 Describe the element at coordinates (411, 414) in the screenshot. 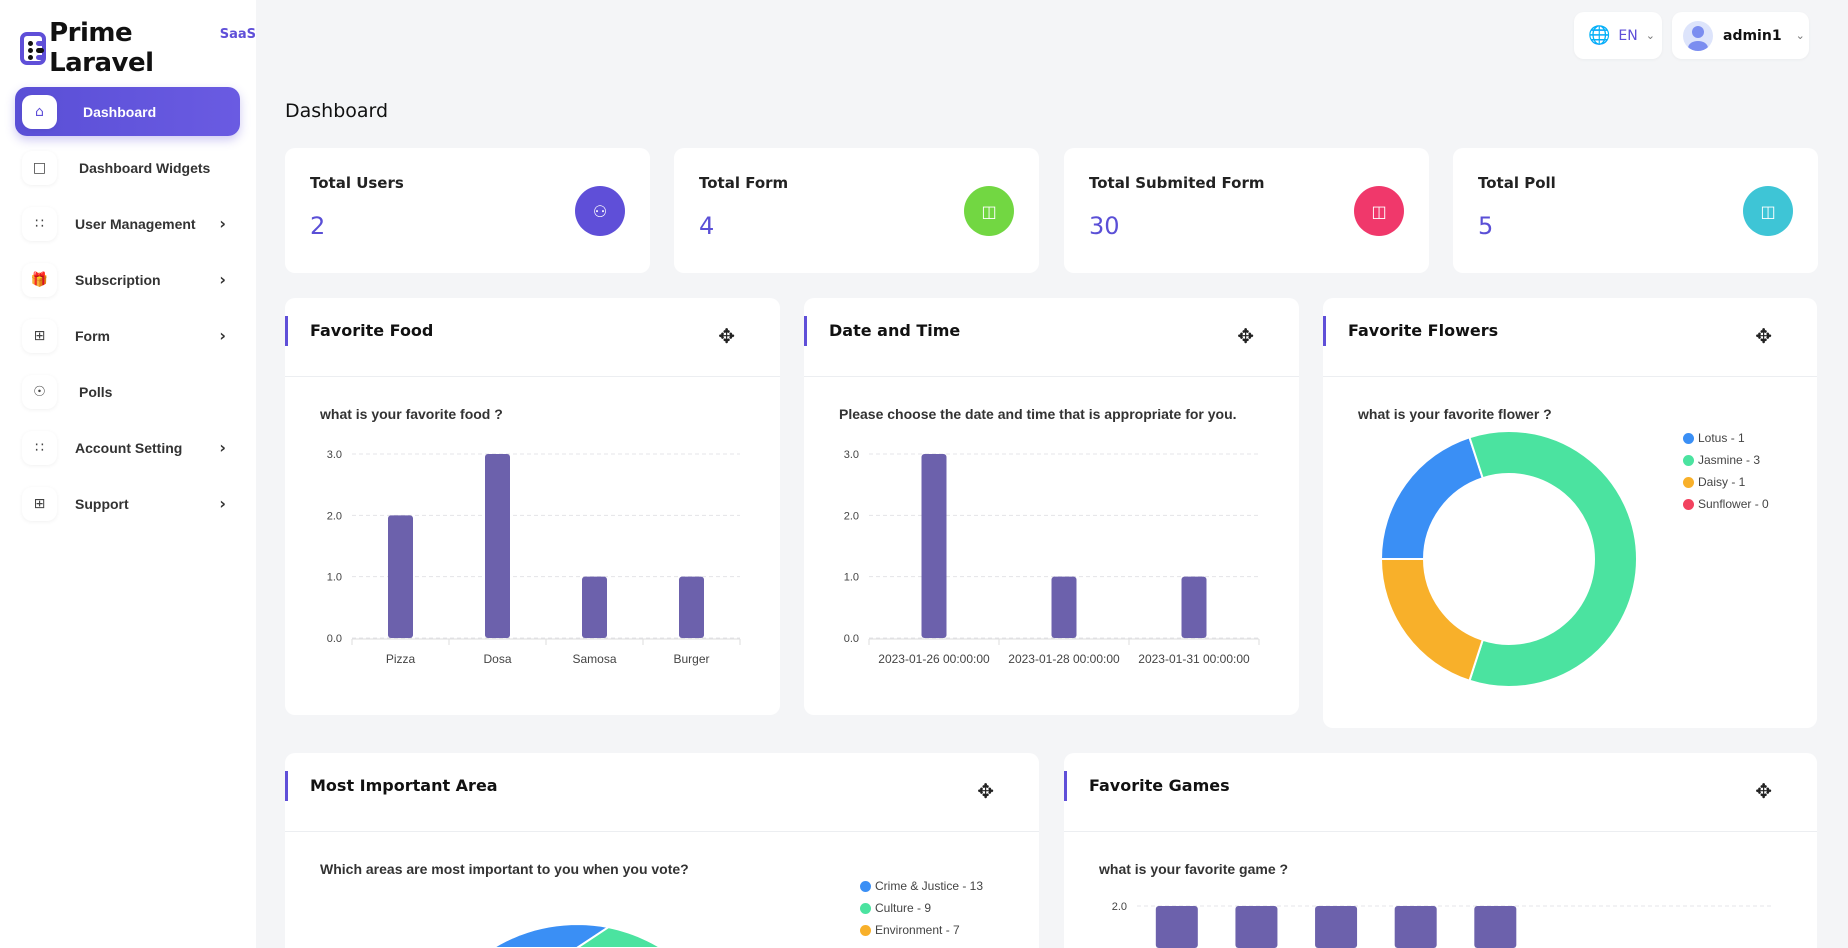

I see `widget-question: what is your favorite food ?` at that location.